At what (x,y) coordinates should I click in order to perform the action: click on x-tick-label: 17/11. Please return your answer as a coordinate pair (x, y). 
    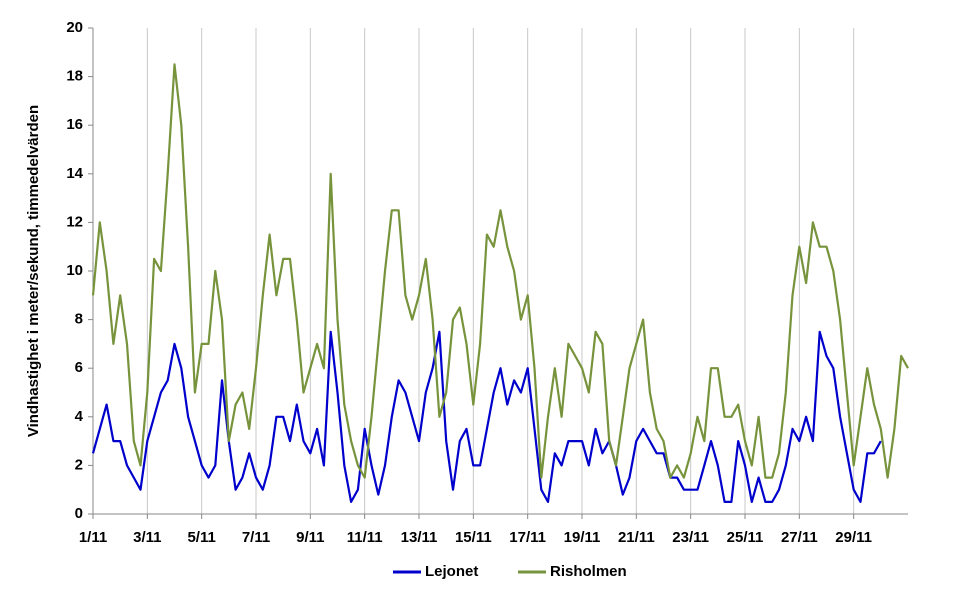
    Looking at the image, I should click on (527, 537).